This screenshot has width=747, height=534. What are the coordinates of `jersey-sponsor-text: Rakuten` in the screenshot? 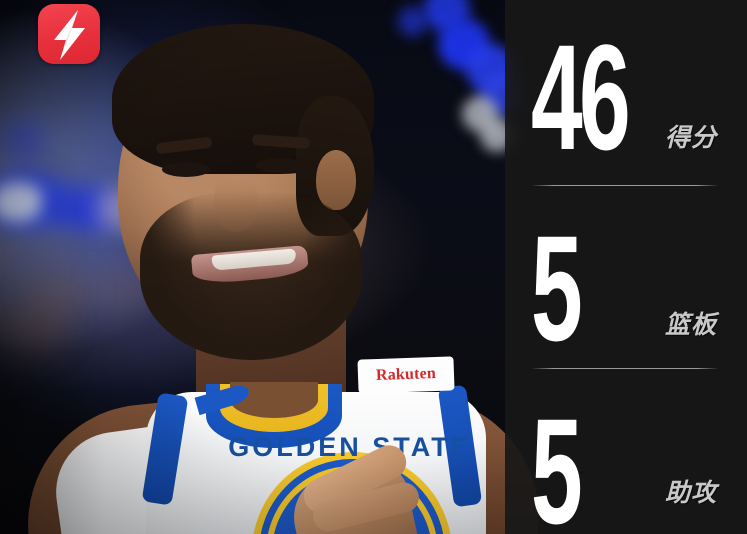 It's located at (406, 374).